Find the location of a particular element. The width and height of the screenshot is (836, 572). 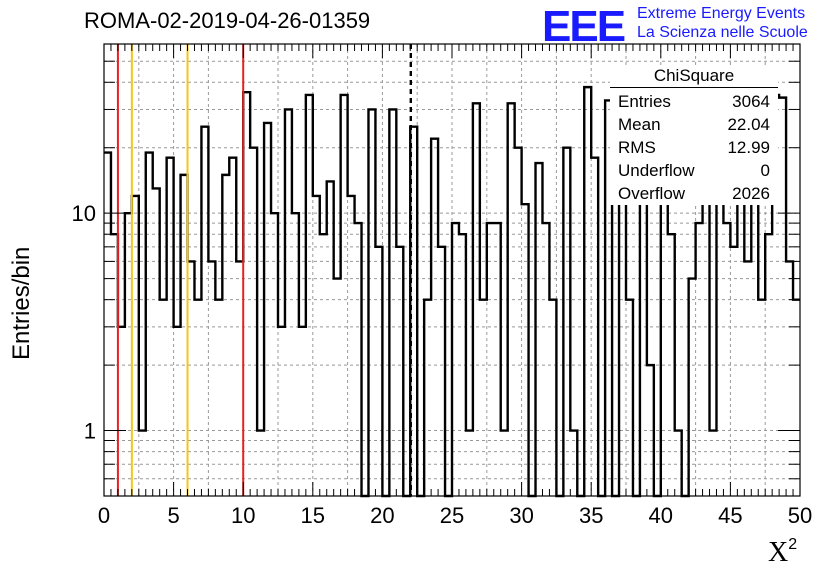

x-tick-label: 50 is located at coordinates (800, 515).